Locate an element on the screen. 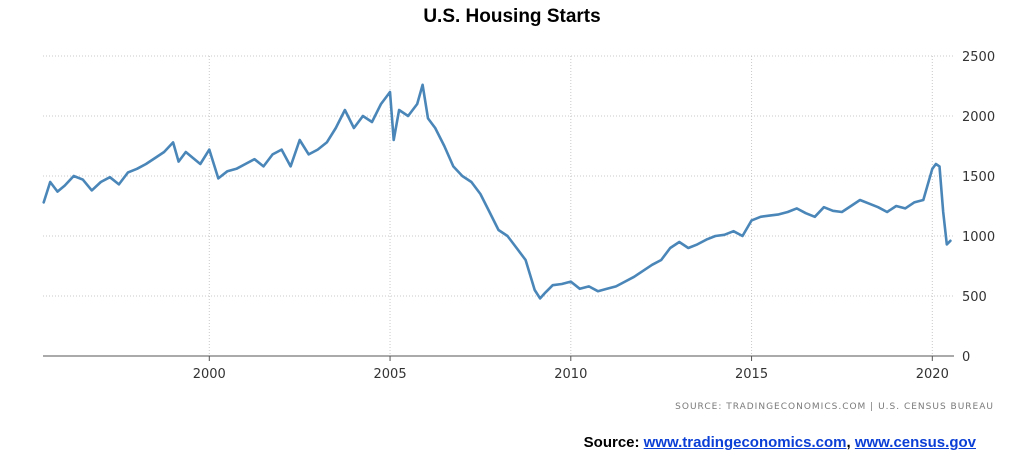  axis is located at coordinates (498, 358).